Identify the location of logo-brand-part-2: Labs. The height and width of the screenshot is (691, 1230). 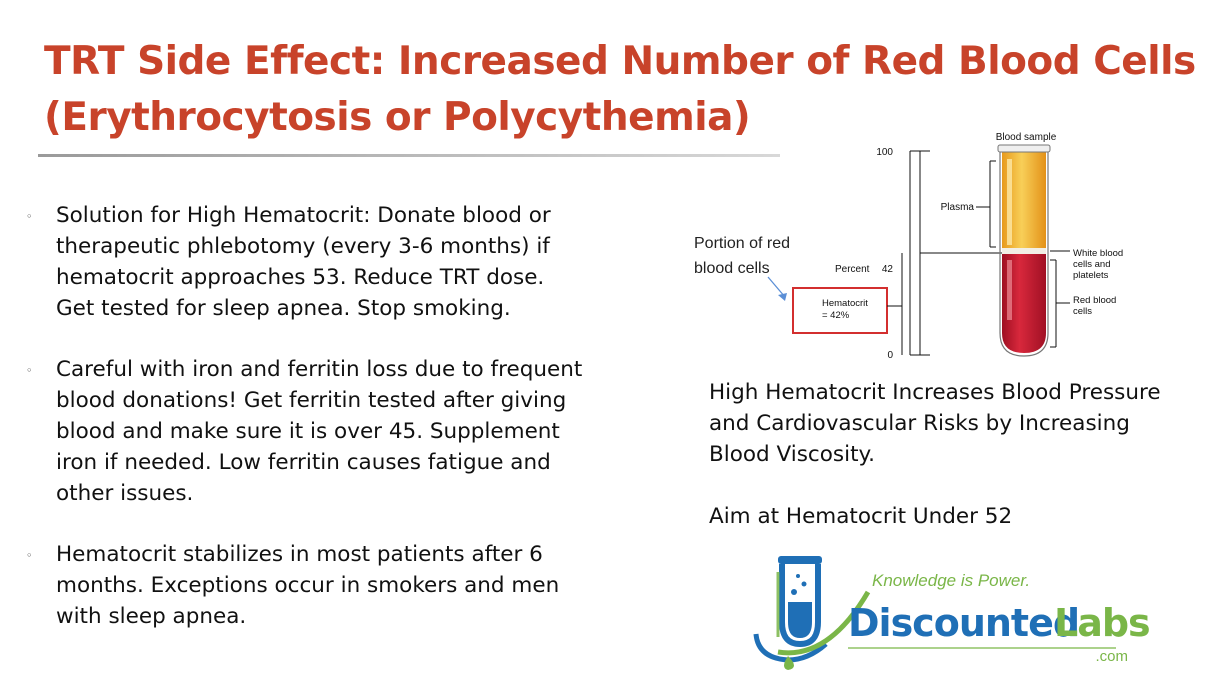
(1102, 623).